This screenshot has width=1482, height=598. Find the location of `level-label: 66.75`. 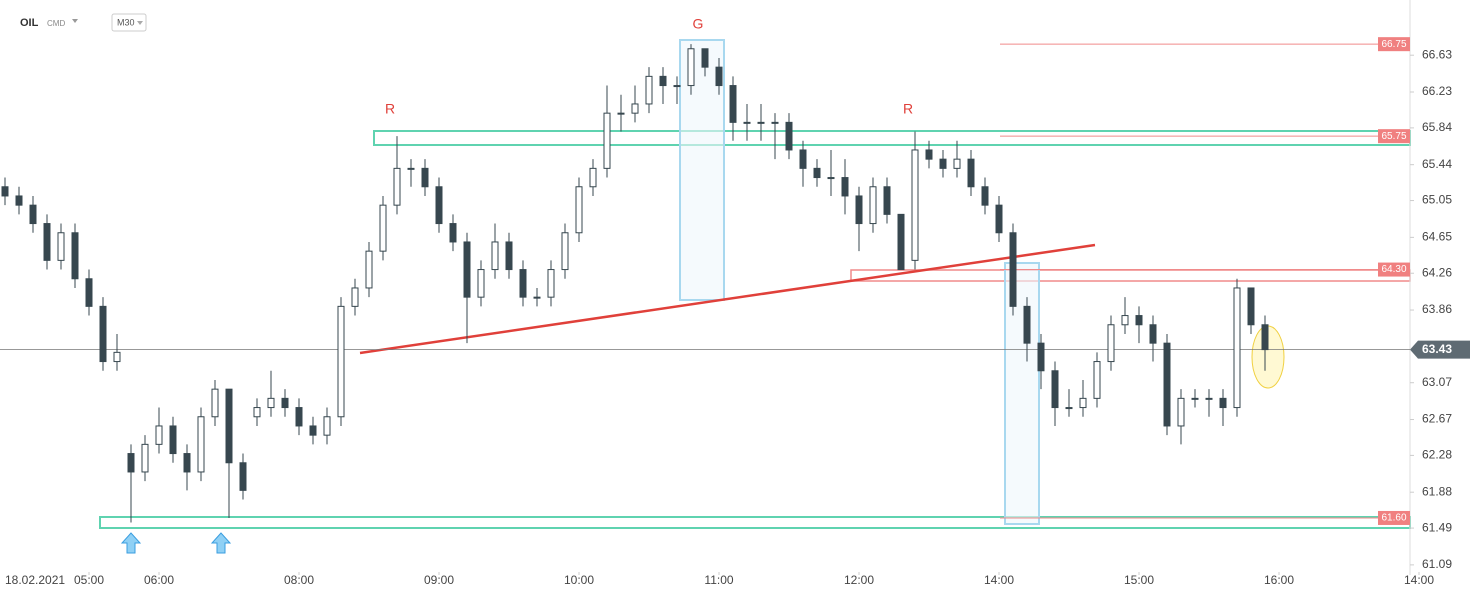

level-label: 66.75 is located at coordinates (1393, 44).